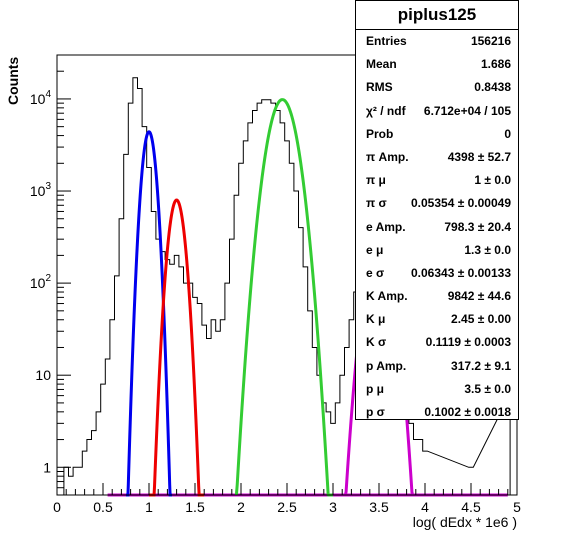  I want to click on stats-row: RMS 0.8438, so click(437, 87).